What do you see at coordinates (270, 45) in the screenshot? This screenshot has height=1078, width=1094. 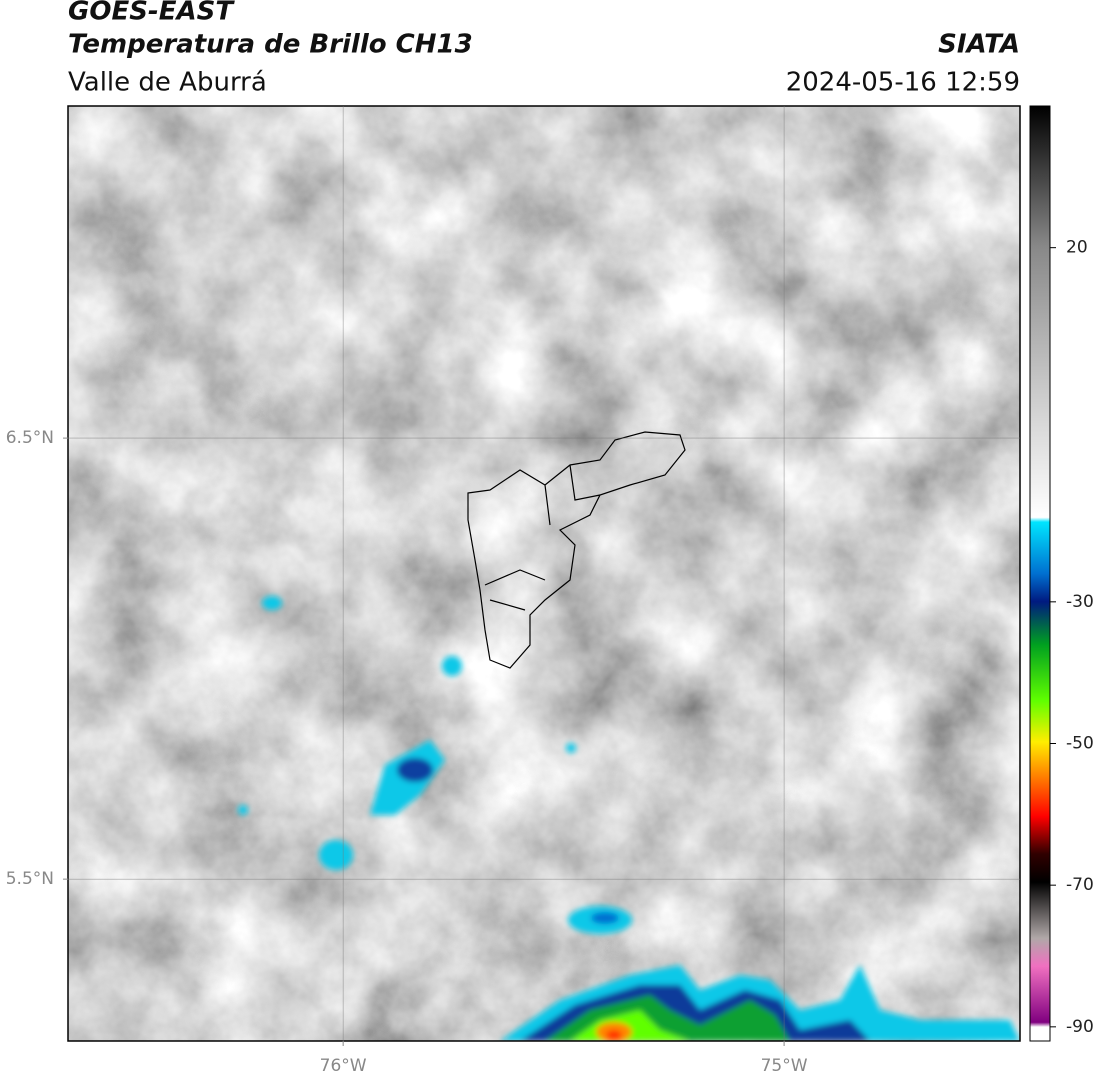 I see `subtitle: Temperatura de Brillo CH13` at bounding box center [270, 45].